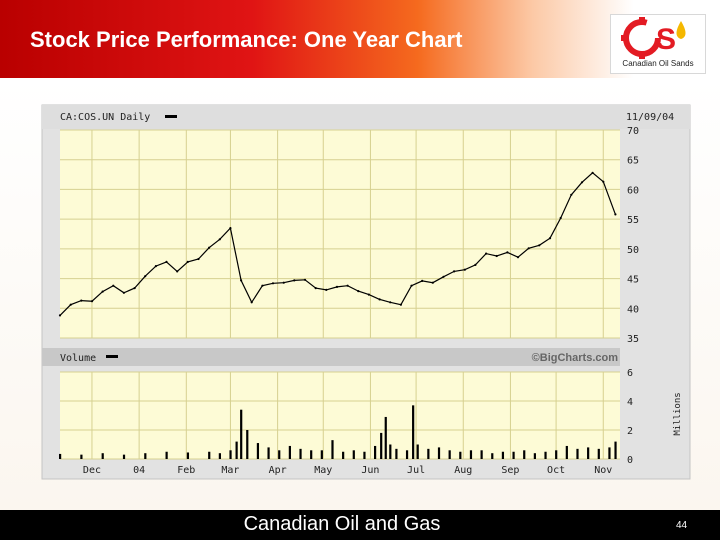 The width and height of the screenshot is (720, 540). Describe the element at coordinates (630, 431) in the screenshot. I see `volume-tick-label: 2` at that location.